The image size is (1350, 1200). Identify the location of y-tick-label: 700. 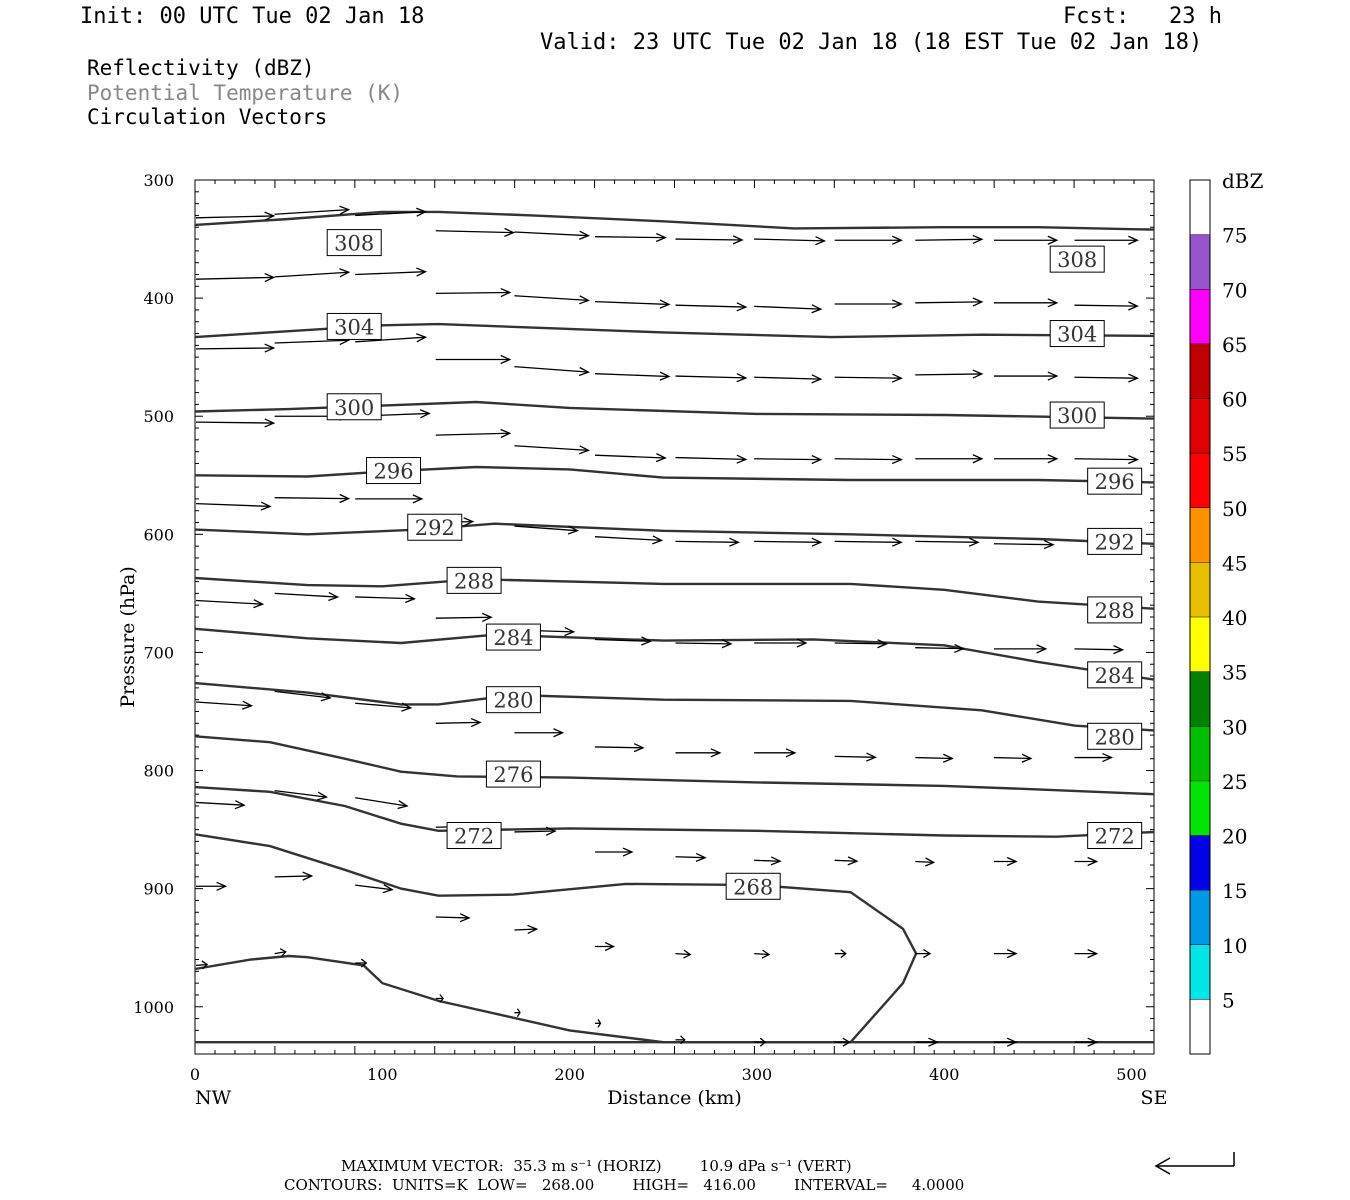
(158, 652).